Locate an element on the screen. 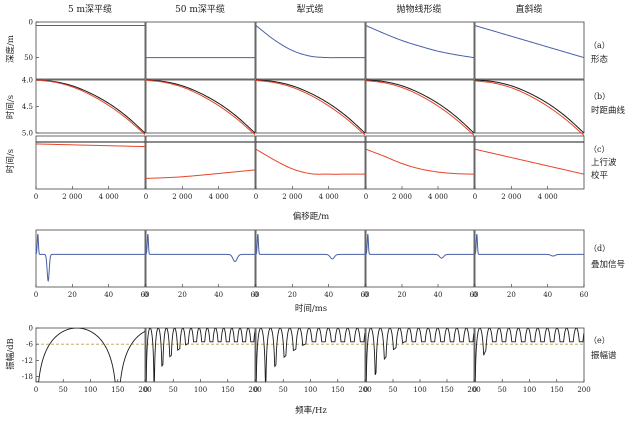  row-c-name-2: 校平 is located at coordinates (600, 175).